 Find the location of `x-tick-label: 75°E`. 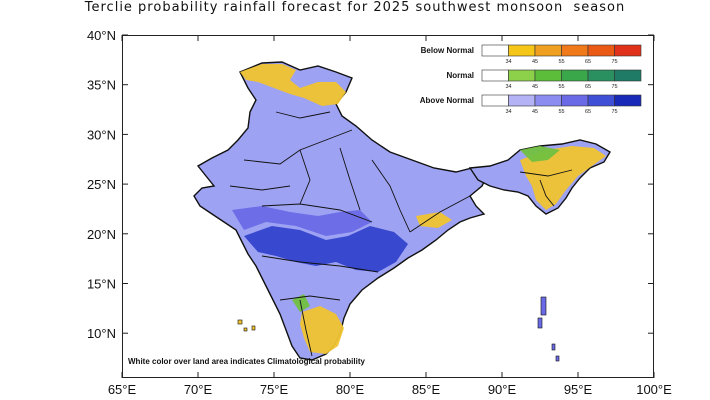

x-tick-label: 75°E is located at coordinates (274, 389).